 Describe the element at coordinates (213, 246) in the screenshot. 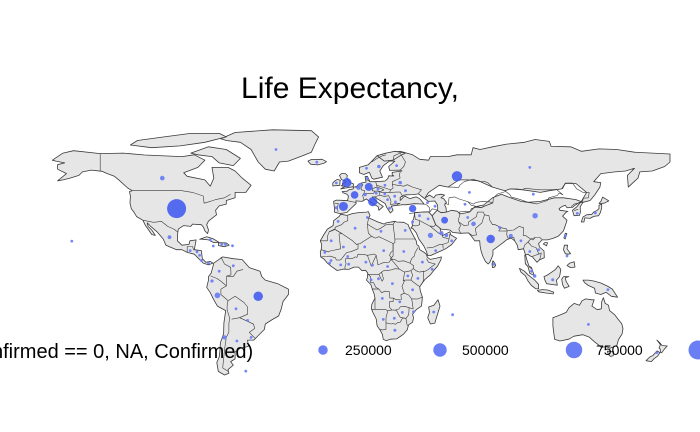

I see `point-jamaica` at that location.